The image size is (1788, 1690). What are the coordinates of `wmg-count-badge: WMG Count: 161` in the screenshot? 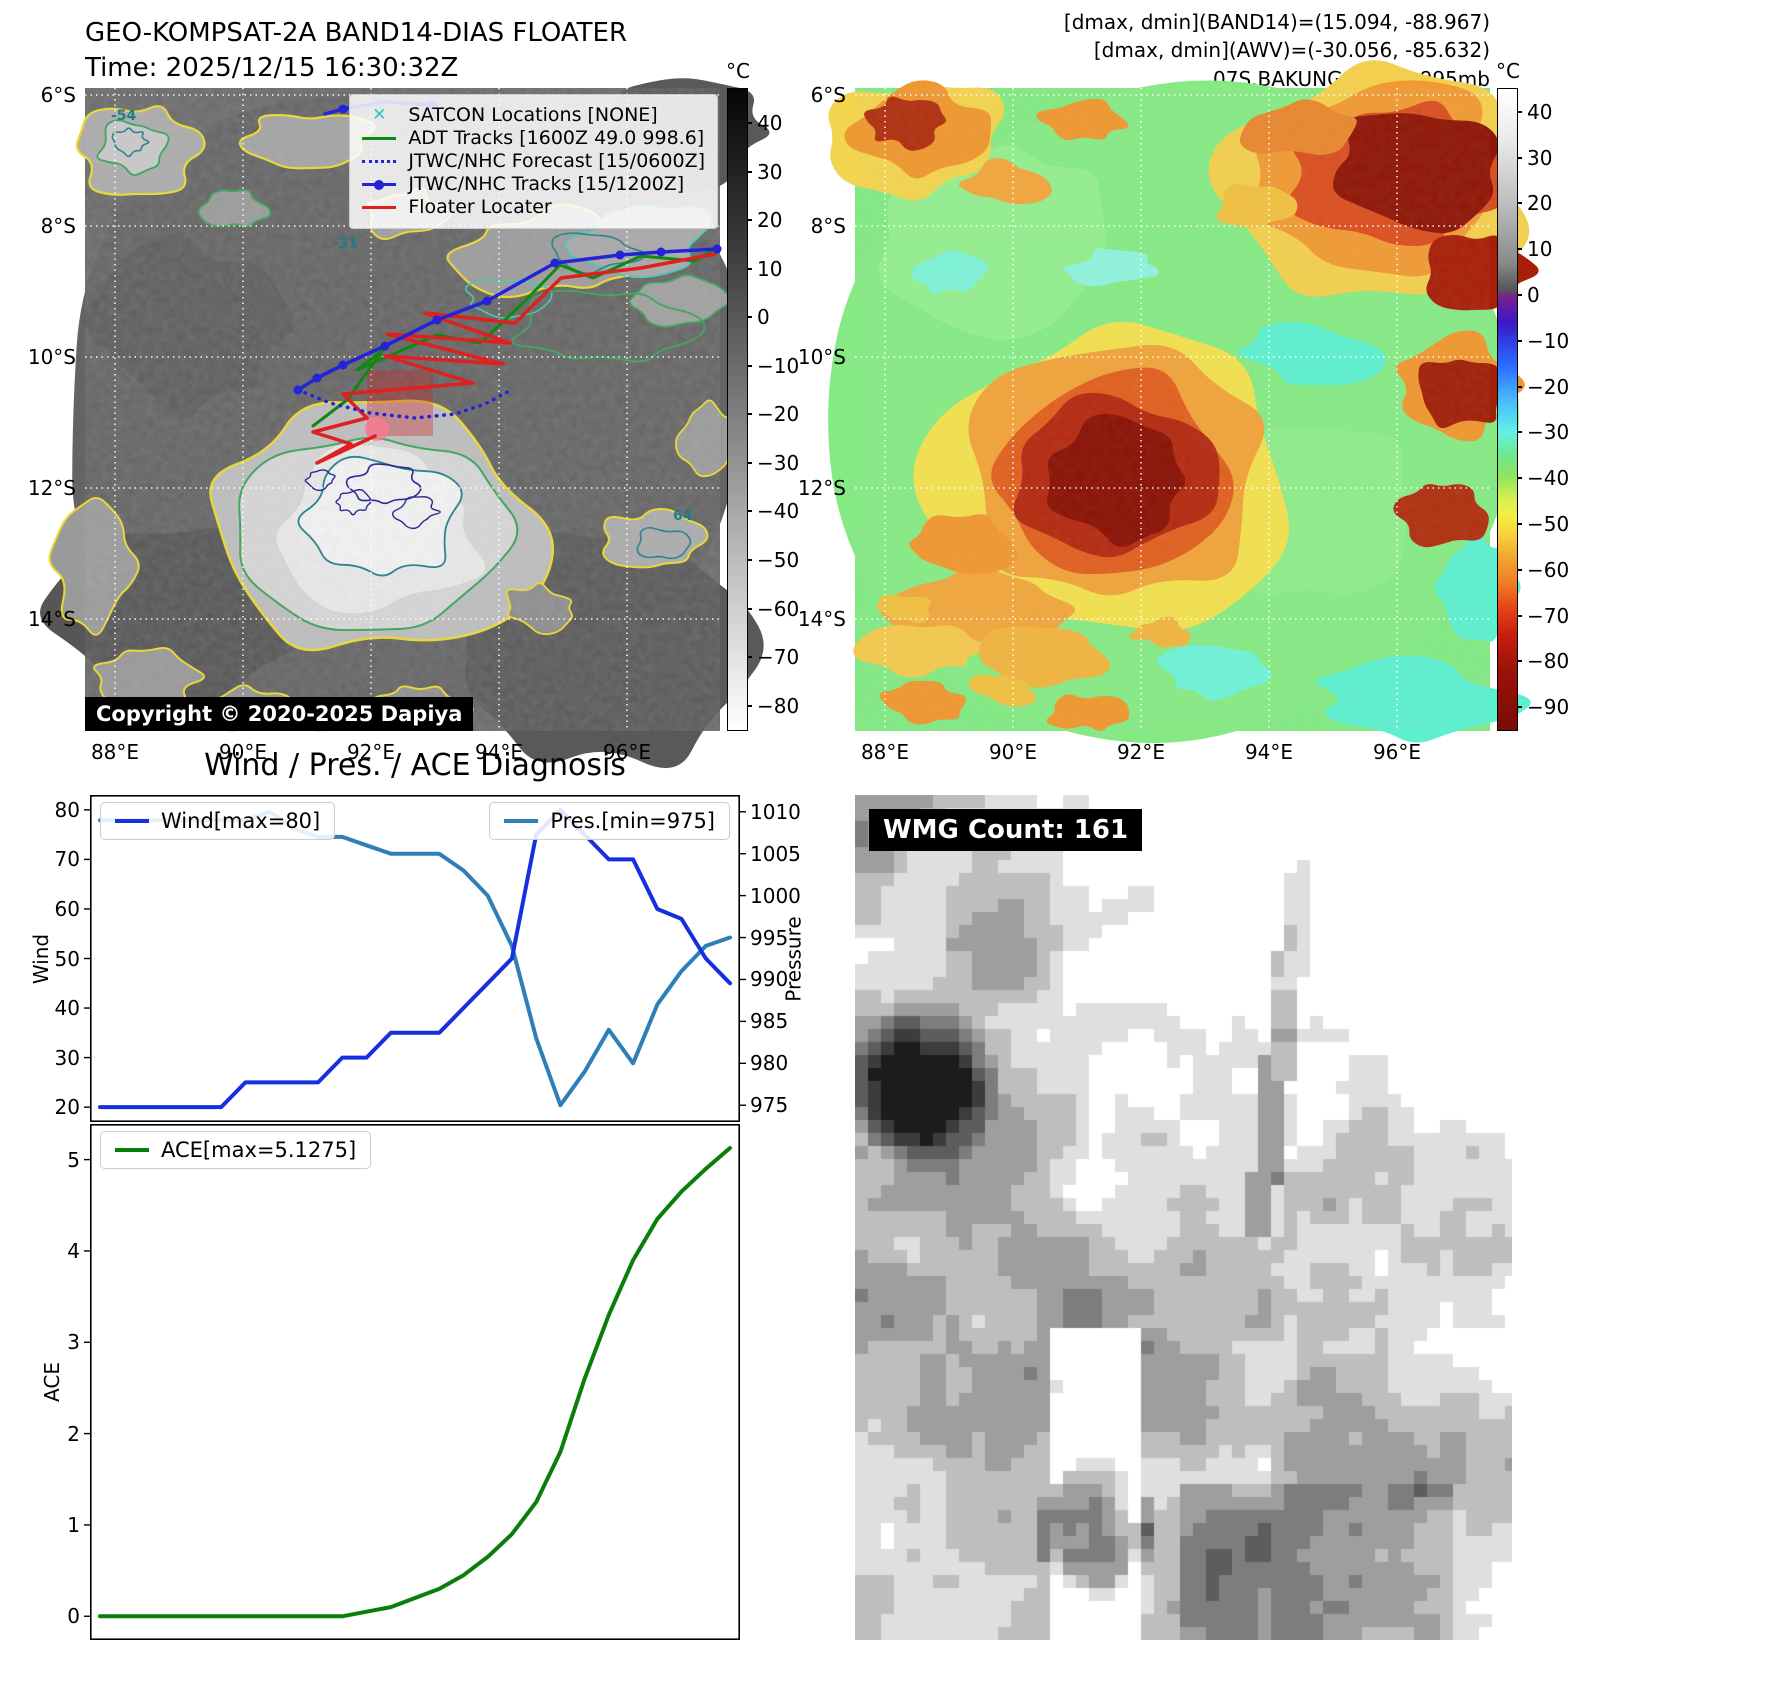 It's located at (1006, 830).